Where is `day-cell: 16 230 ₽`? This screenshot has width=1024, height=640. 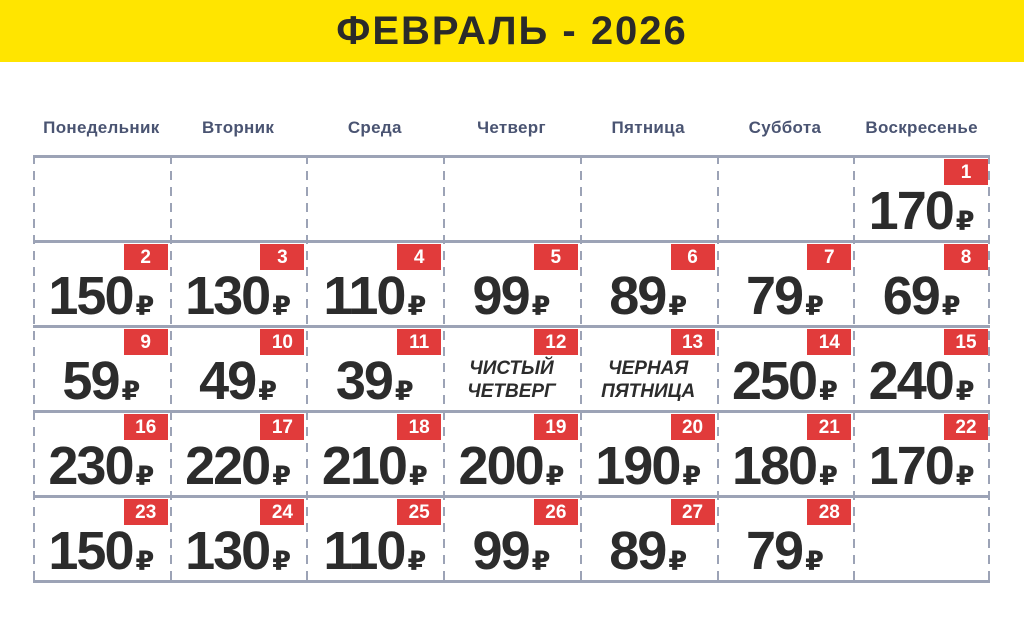 day-cell: 16 230 ₽ is located at coordinates (101, 452).